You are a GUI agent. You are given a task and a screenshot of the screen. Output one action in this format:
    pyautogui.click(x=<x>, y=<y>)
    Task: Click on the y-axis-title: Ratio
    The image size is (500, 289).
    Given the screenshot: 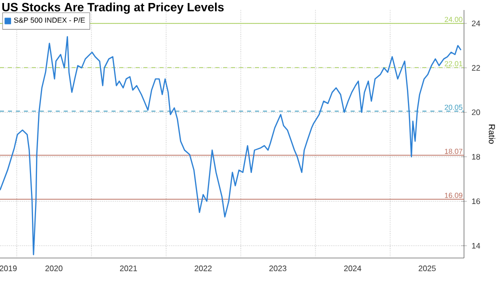 What is the action you would take?
    pyautogui.click(x=492, y=134)
    